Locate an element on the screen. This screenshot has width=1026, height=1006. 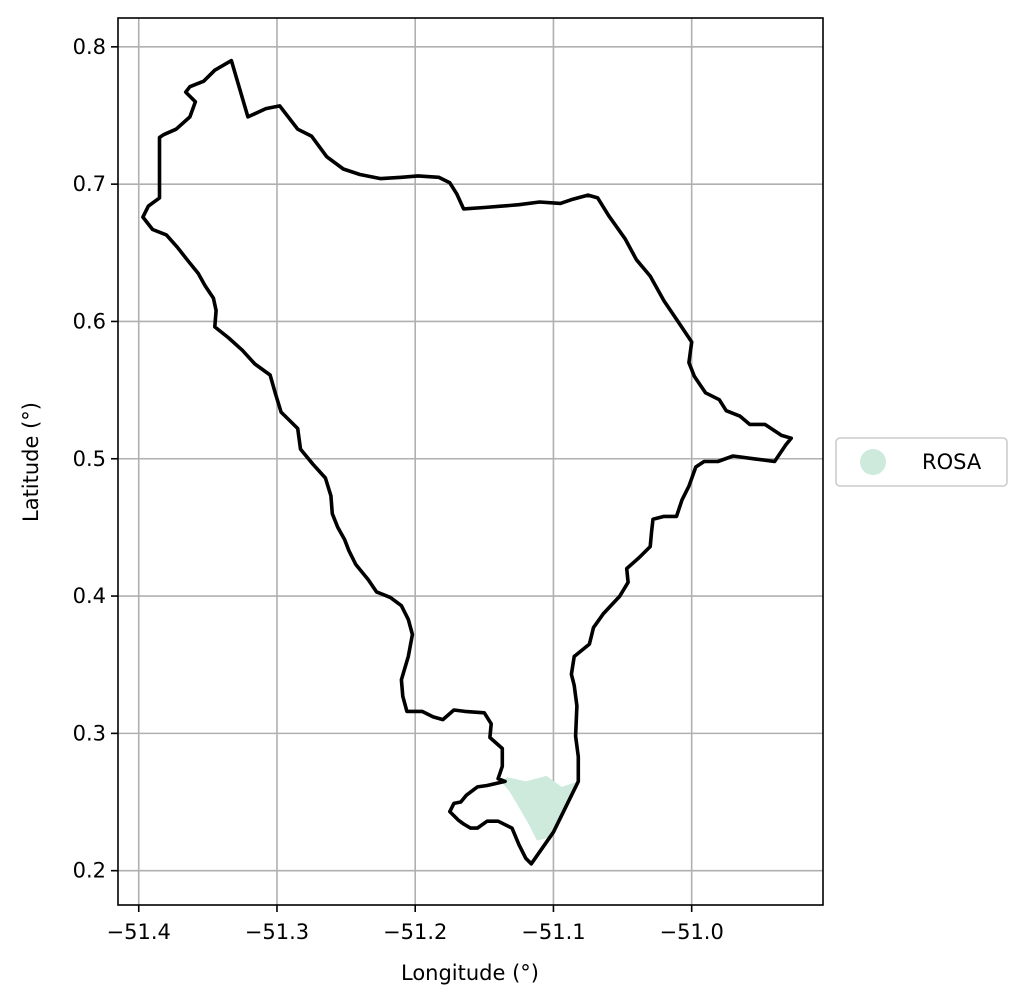
x-tick-label: −51.3 is located at coordinates (277, 932).